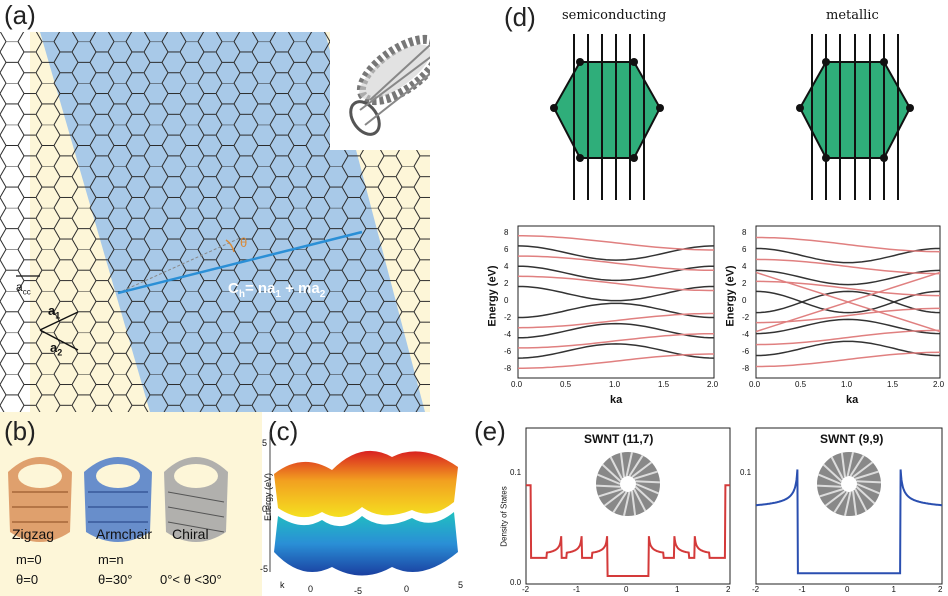 The image size is (948, 596). Describe the element at coordinates (111, 559) in the screenshot. I see `armchair-cond: m=n` at that location.